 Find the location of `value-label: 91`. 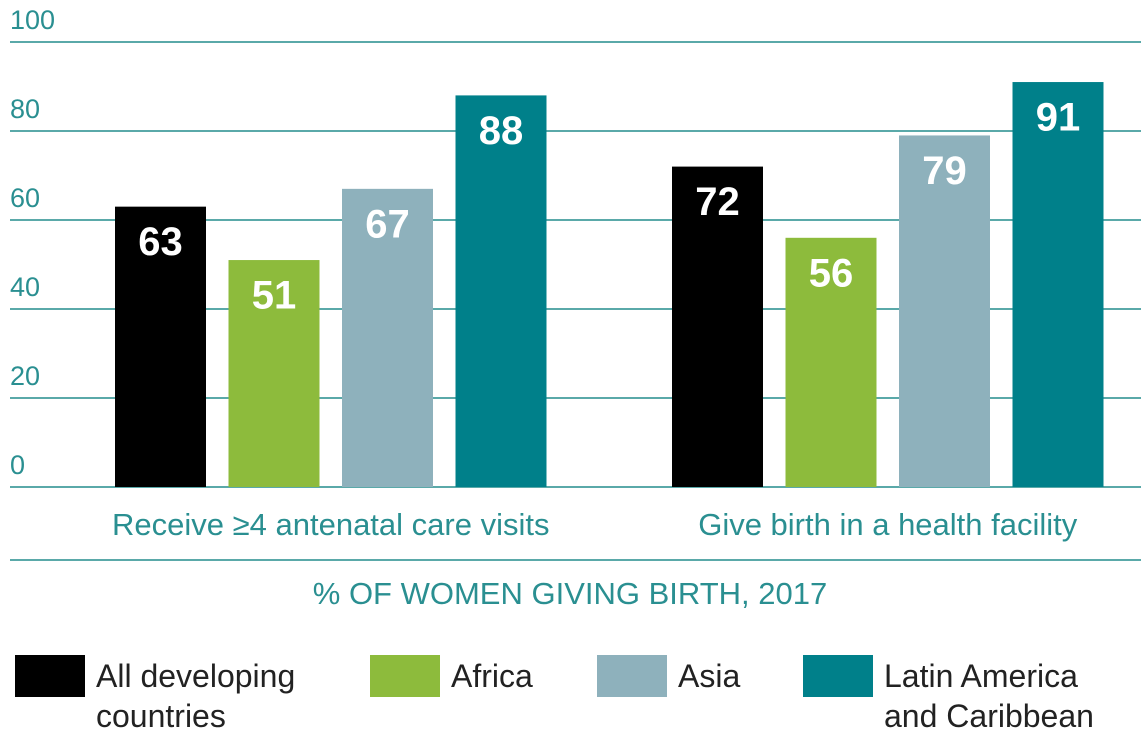

value-label: 91 is located at coordinates (1058, 118).